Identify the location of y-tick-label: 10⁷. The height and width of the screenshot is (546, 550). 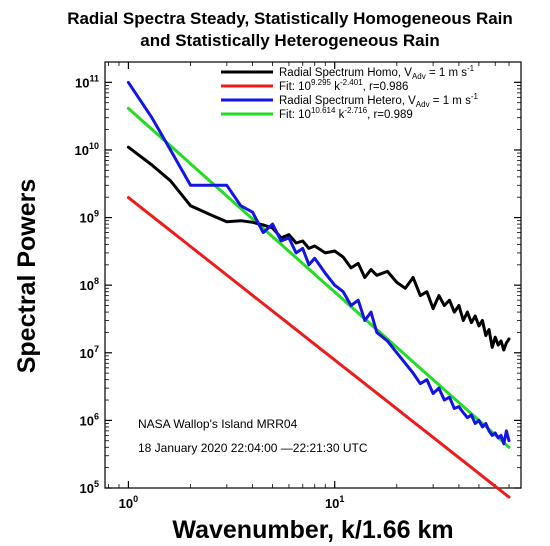
(89, 352).